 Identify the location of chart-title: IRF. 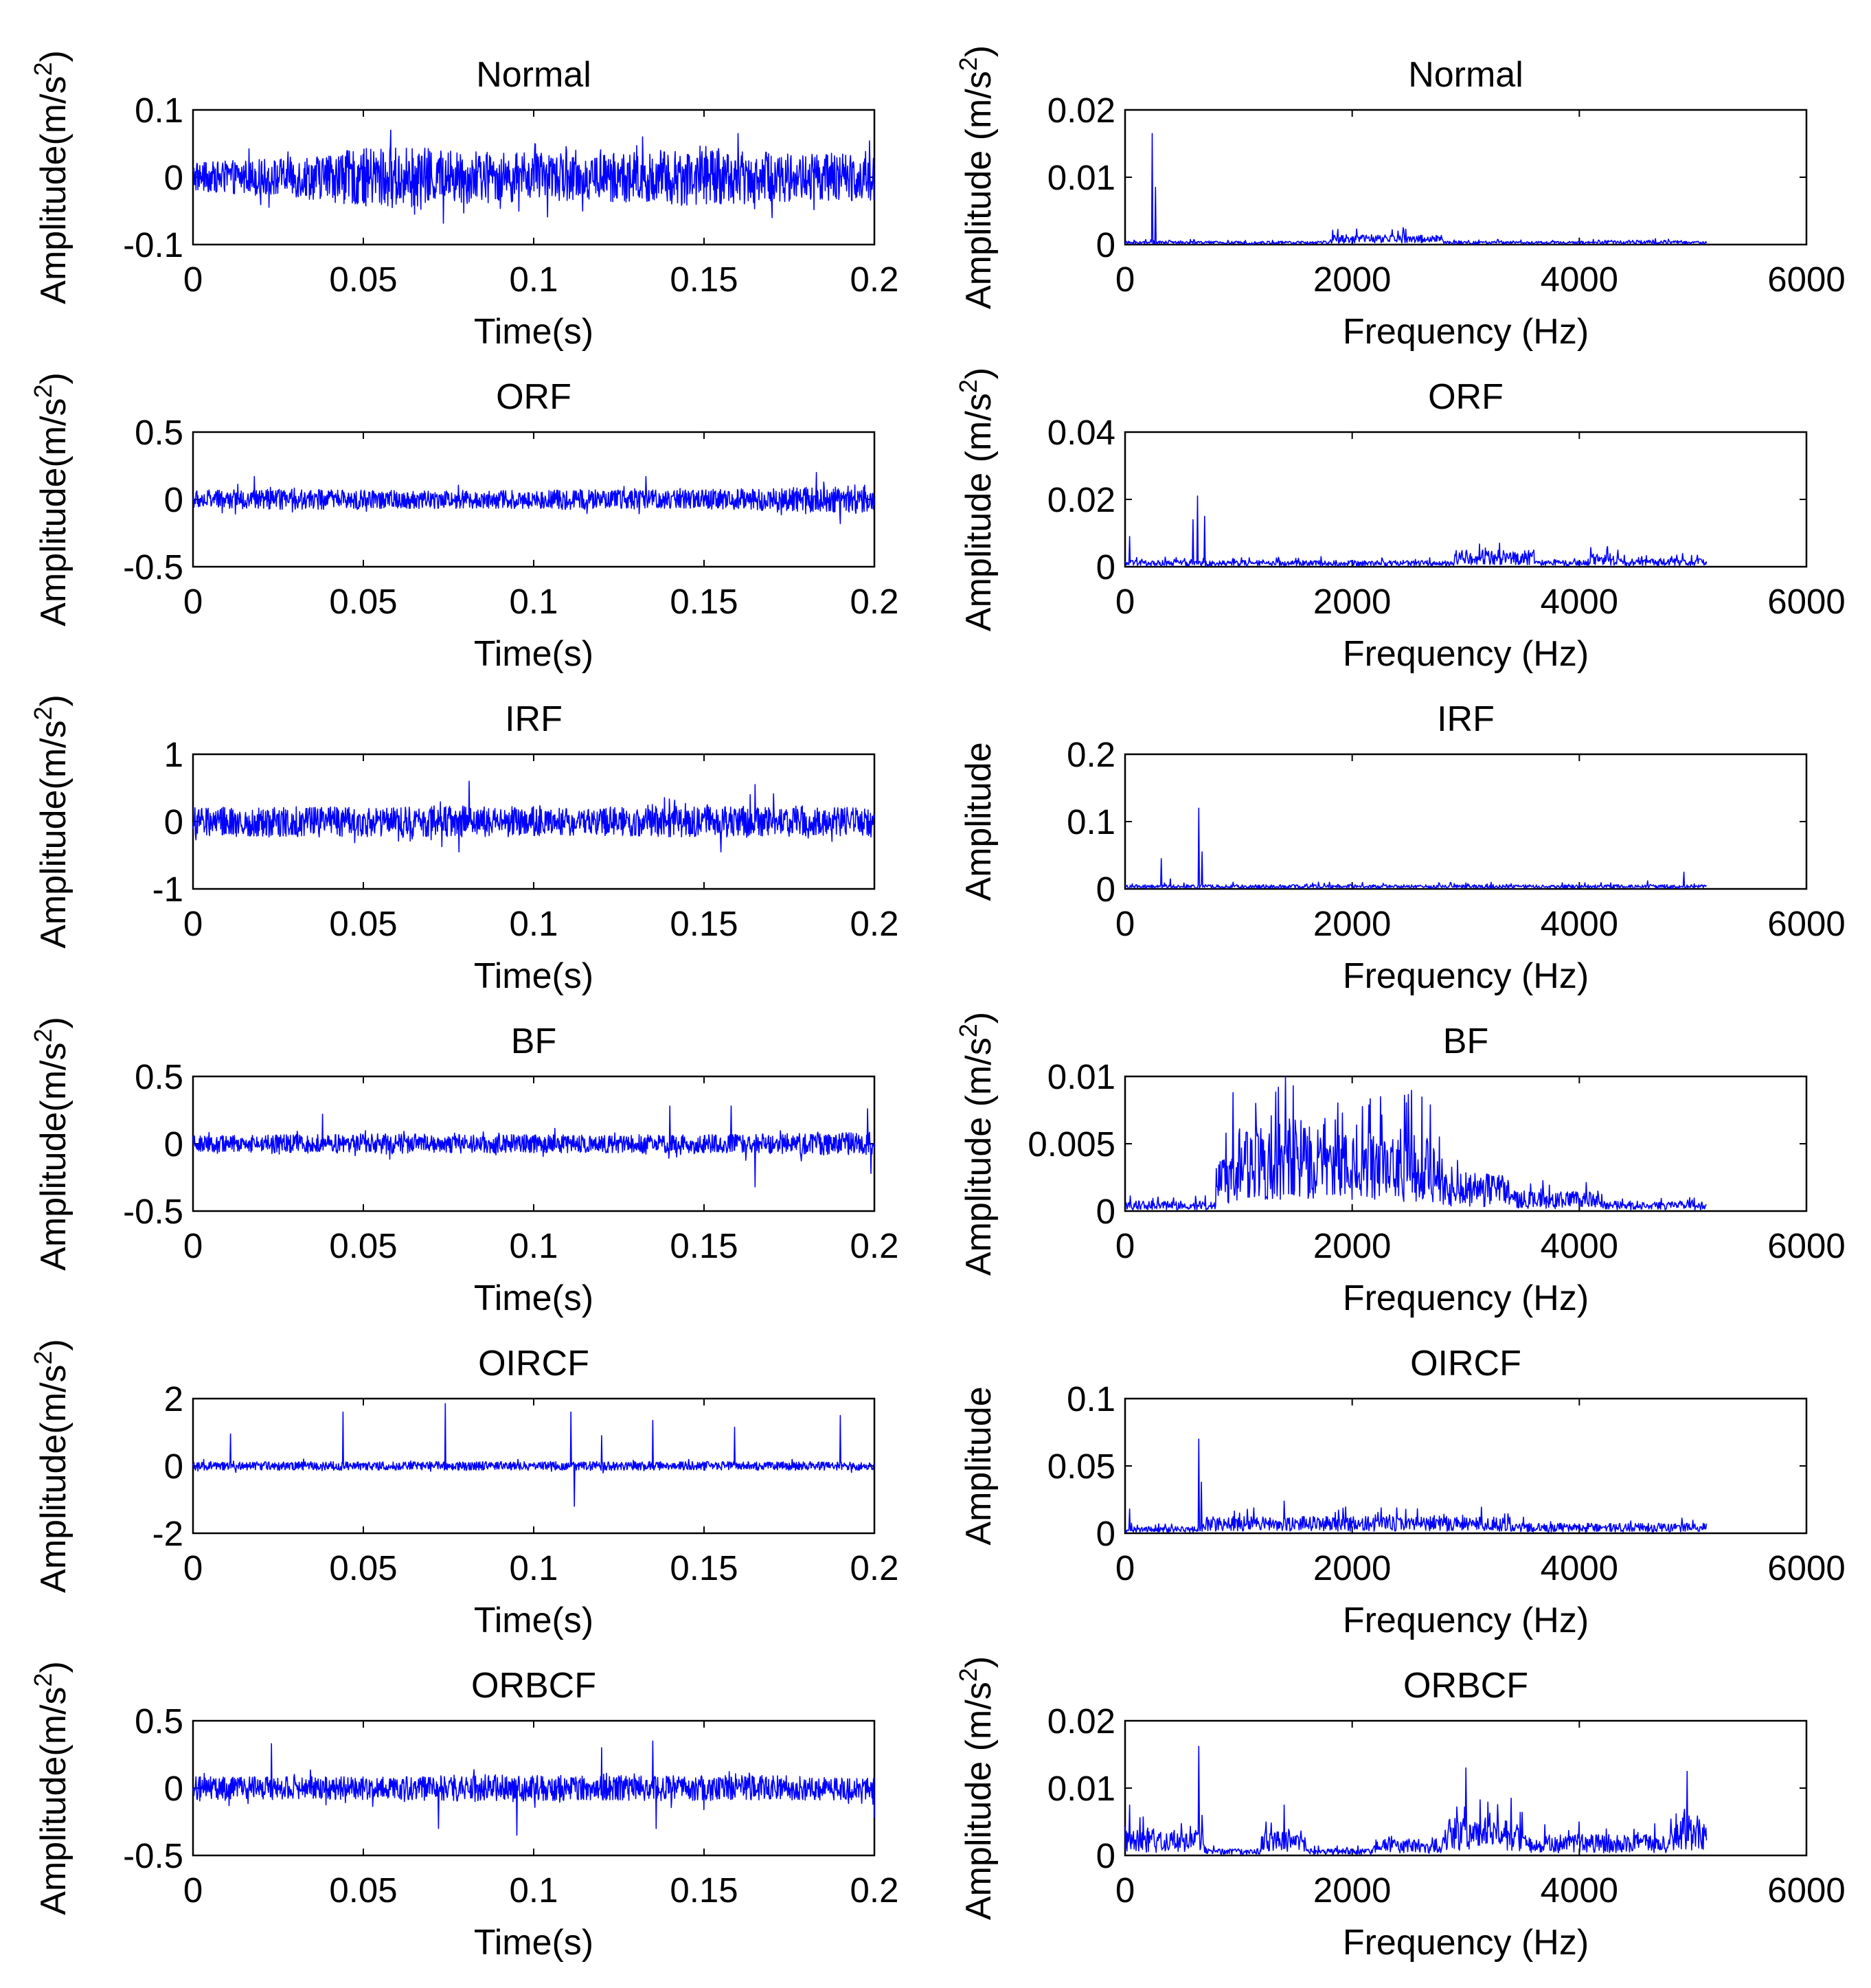
(1466, 719).